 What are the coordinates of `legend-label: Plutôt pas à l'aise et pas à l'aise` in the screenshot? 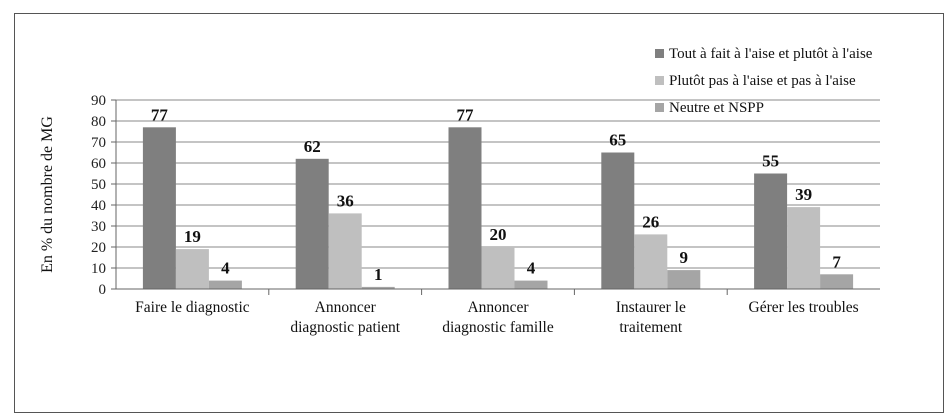 It's located at (762, 81).